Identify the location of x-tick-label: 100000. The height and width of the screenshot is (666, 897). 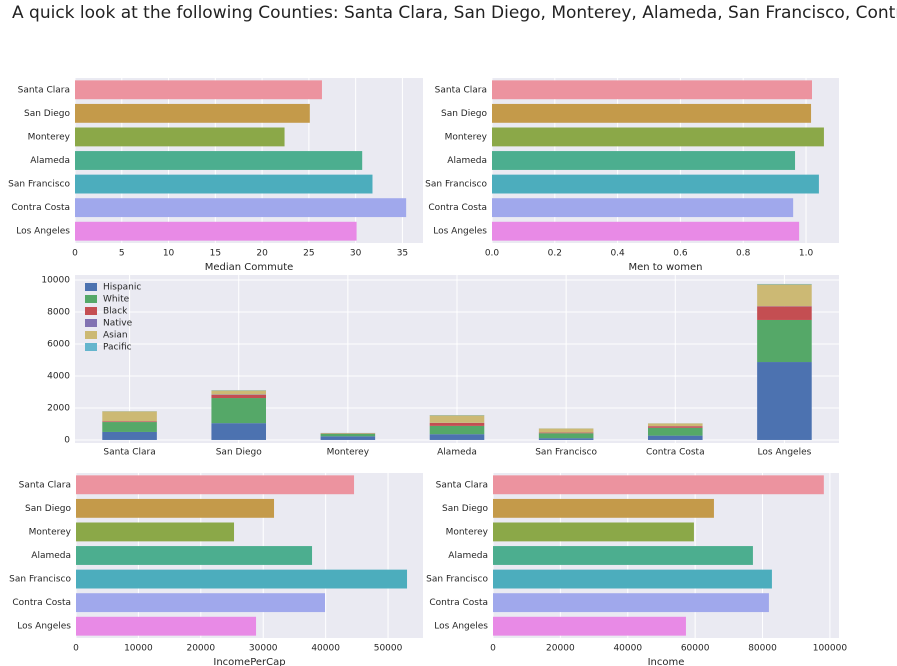
(830, 649).